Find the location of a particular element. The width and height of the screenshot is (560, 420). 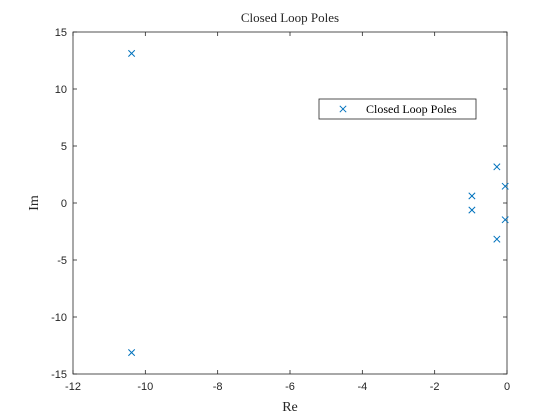

y-tick-label: 5 is located at coordinates (64, 147).